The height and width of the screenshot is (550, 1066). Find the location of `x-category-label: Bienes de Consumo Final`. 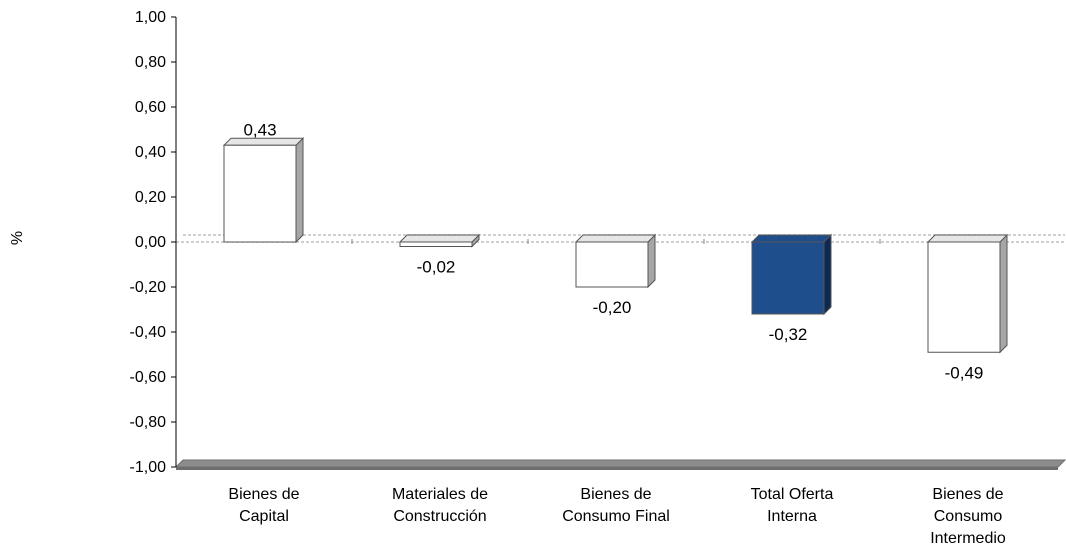

x-category-label: Bienes de Consumo Final is located at coordinates (616, 505).